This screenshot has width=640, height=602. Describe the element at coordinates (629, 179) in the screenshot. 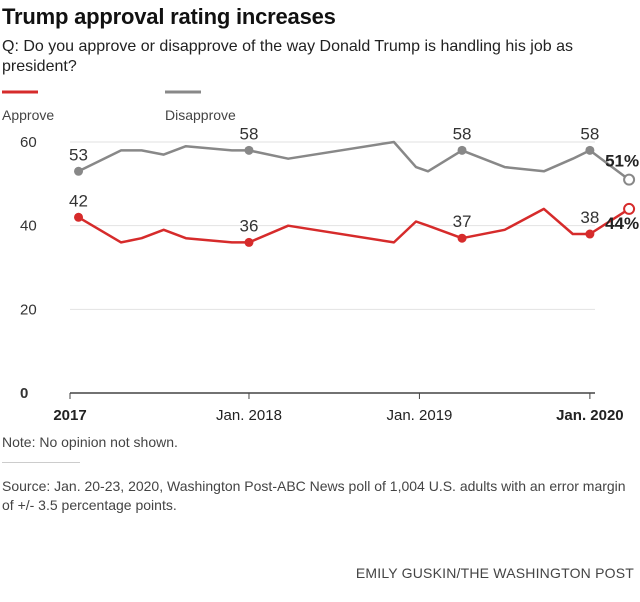

I see `disapprove-latest-point` at that location.